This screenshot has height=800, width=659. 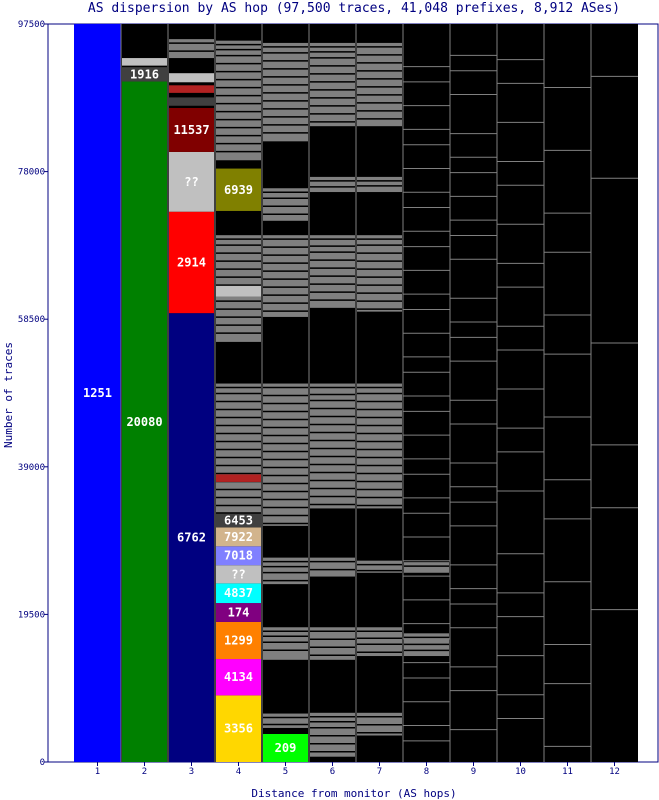 I want to click on segment-label: 2914, so click(x=191, y=262).